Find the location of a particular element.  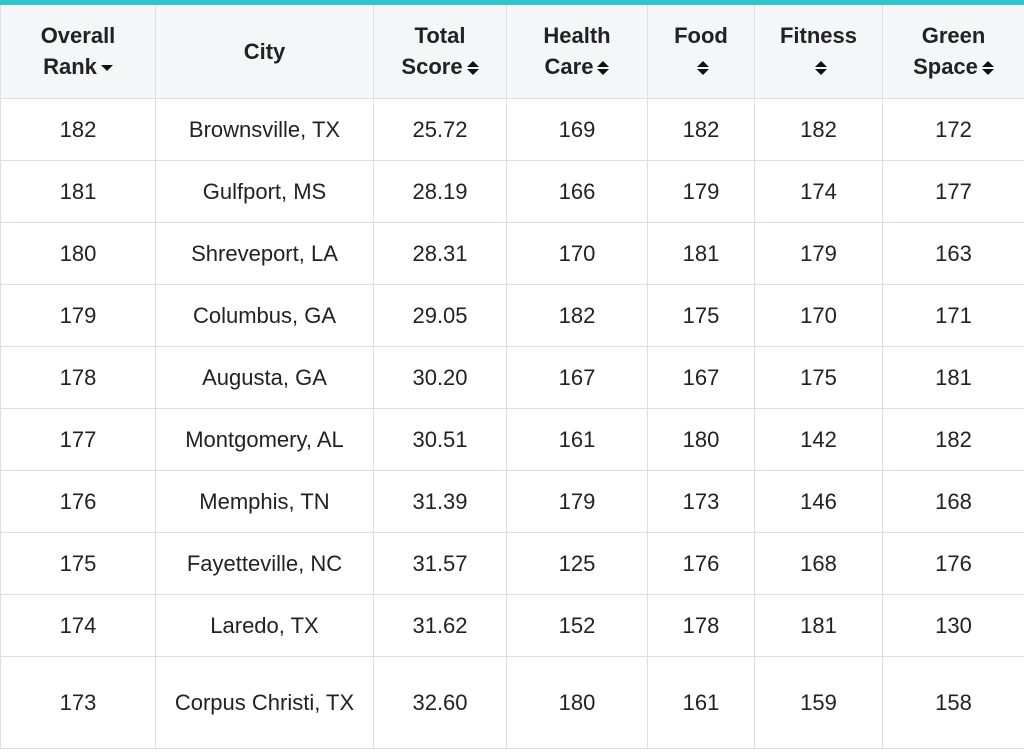

cell-health-care: 125 is located at coordinates (577, 563).